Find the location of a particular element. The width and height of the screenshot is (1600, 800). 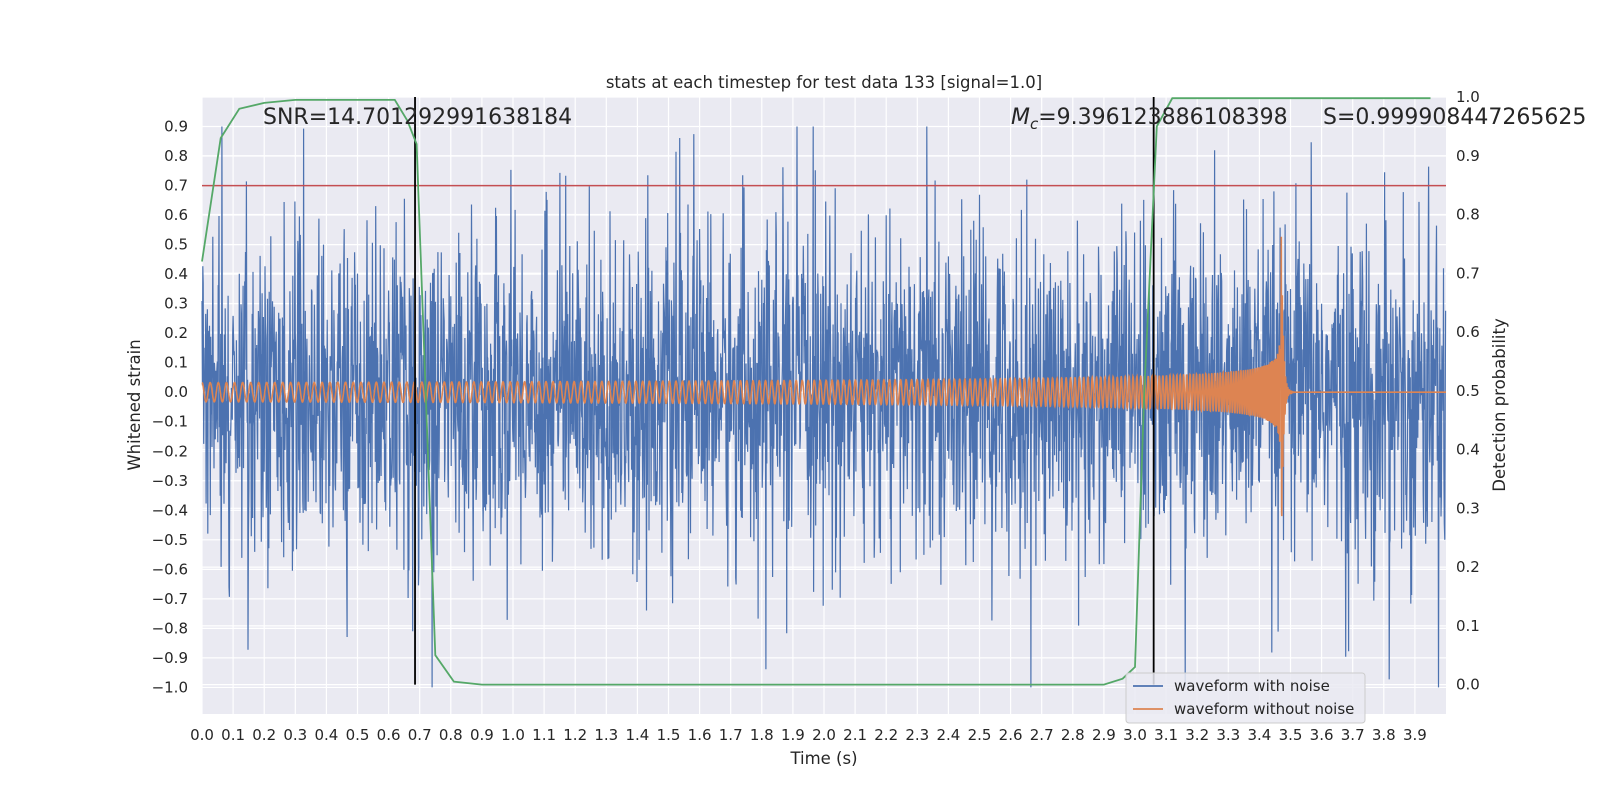

x-tick-label: 0.6 is located at coordinates (389, 735).